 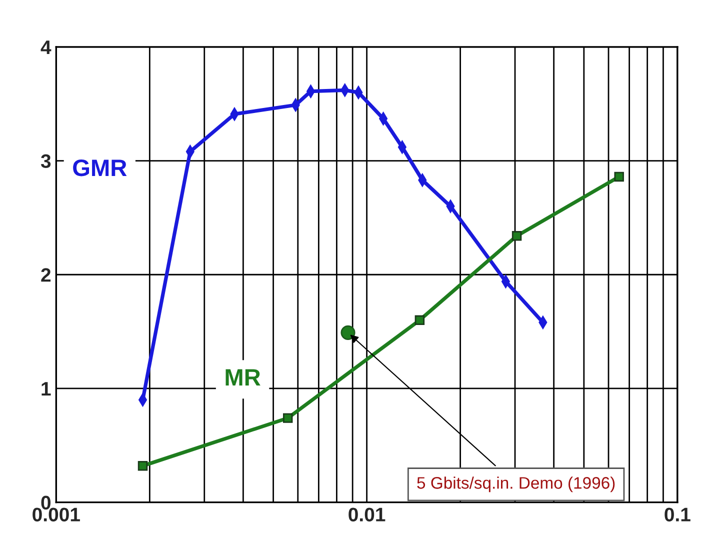 I want to click on y-tick-label: 3, so click(x=45, y=161).